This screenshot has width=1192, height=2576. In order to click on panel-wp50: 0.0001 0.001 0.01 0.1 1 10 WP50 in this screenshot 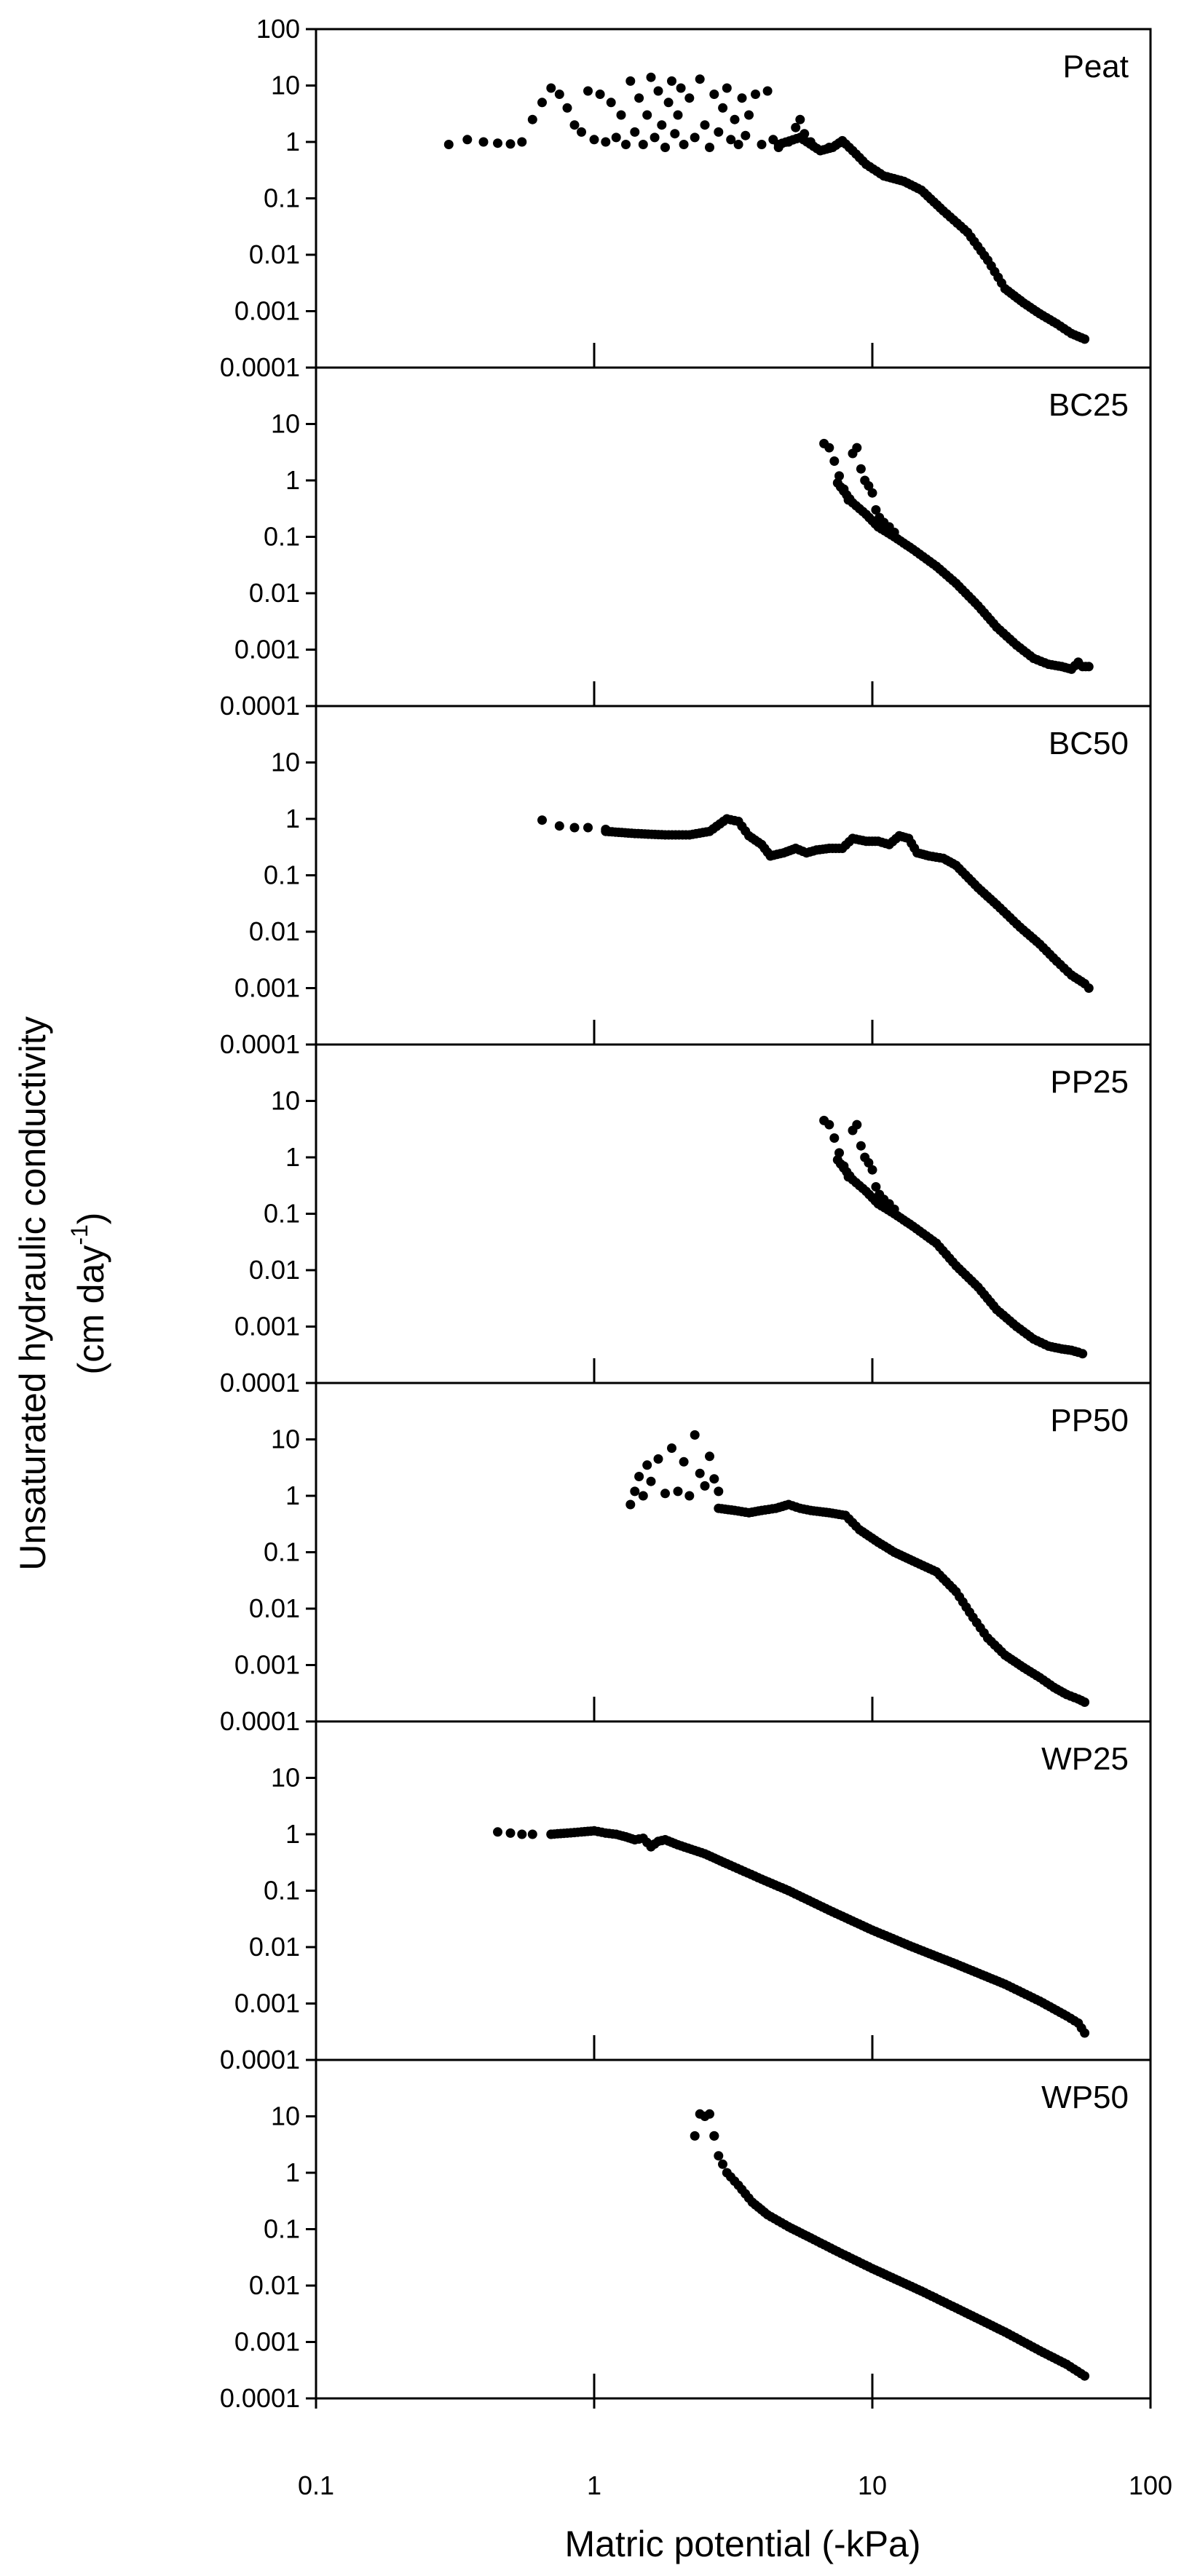, I will do `click(686, 2235)`.